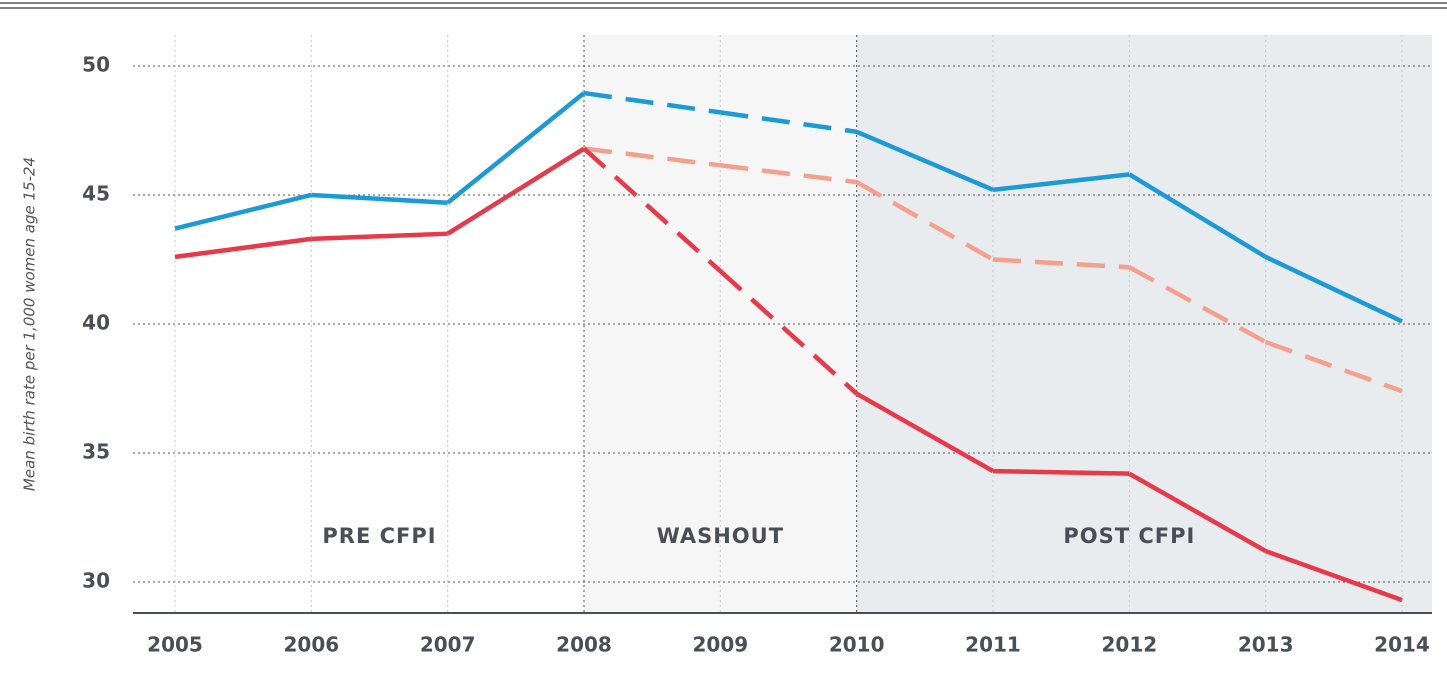 This screenshot has height=678, width=1447. What do you see at coordinates (96, 193) in the screenshot?
I see `y-tick-label: 45` at bounding box center [96, 193].